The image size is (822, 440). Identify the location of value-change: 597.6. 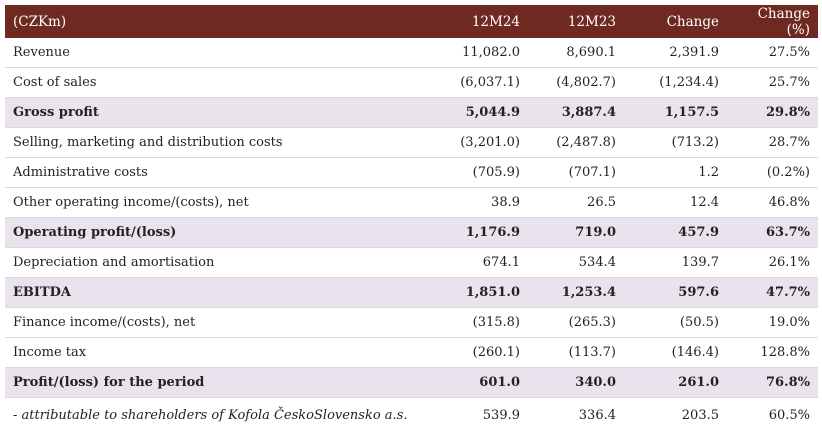
(675, 292).